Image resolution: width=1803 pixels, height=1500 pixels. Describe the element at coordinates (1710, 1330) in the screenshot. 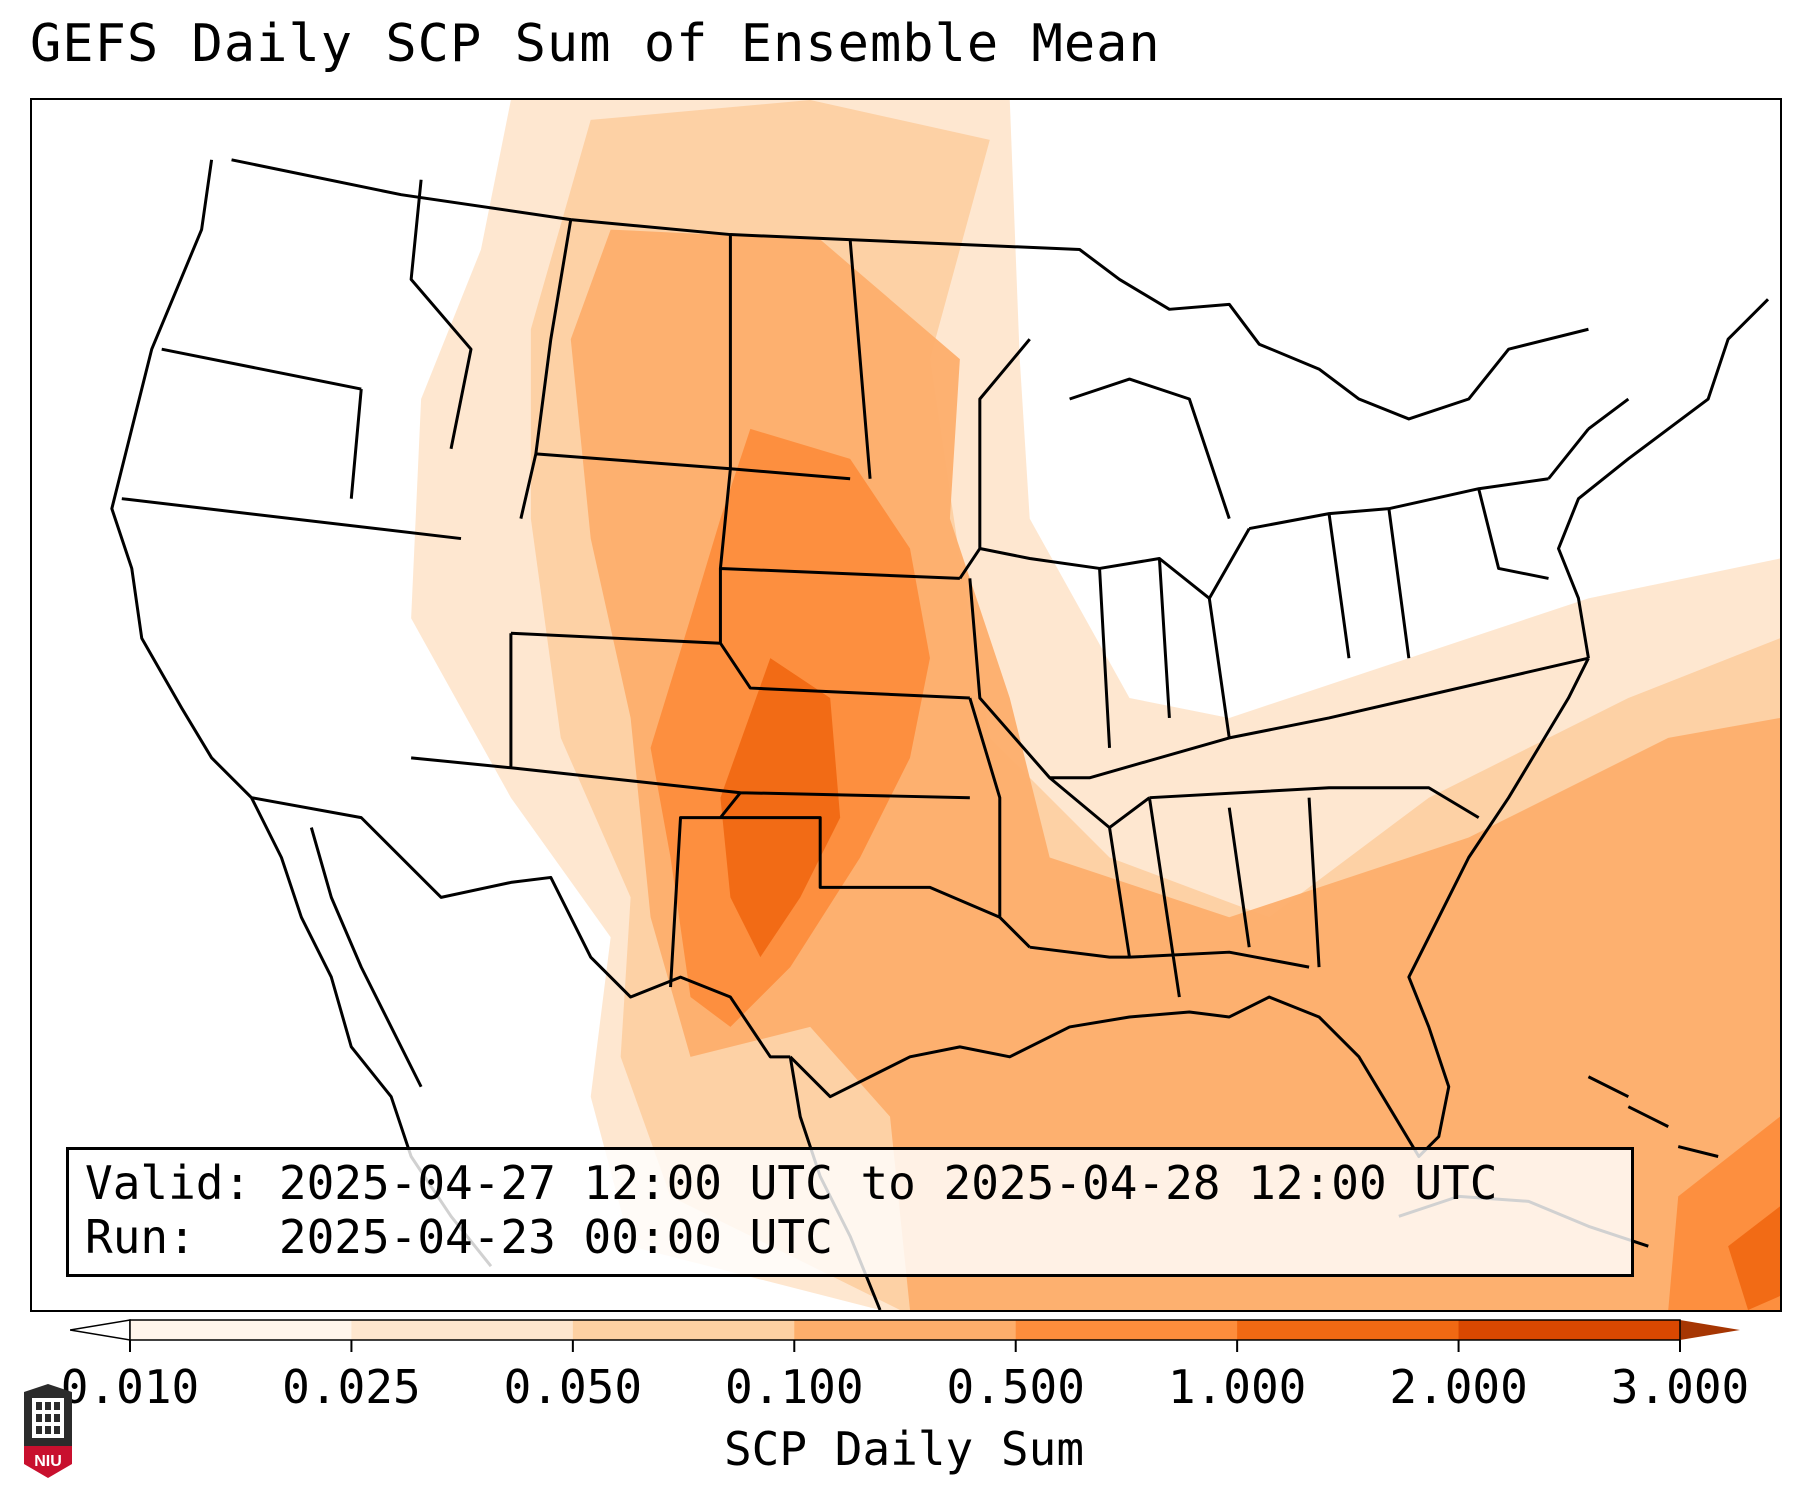

I see `colorbar-extend-high` at that location.